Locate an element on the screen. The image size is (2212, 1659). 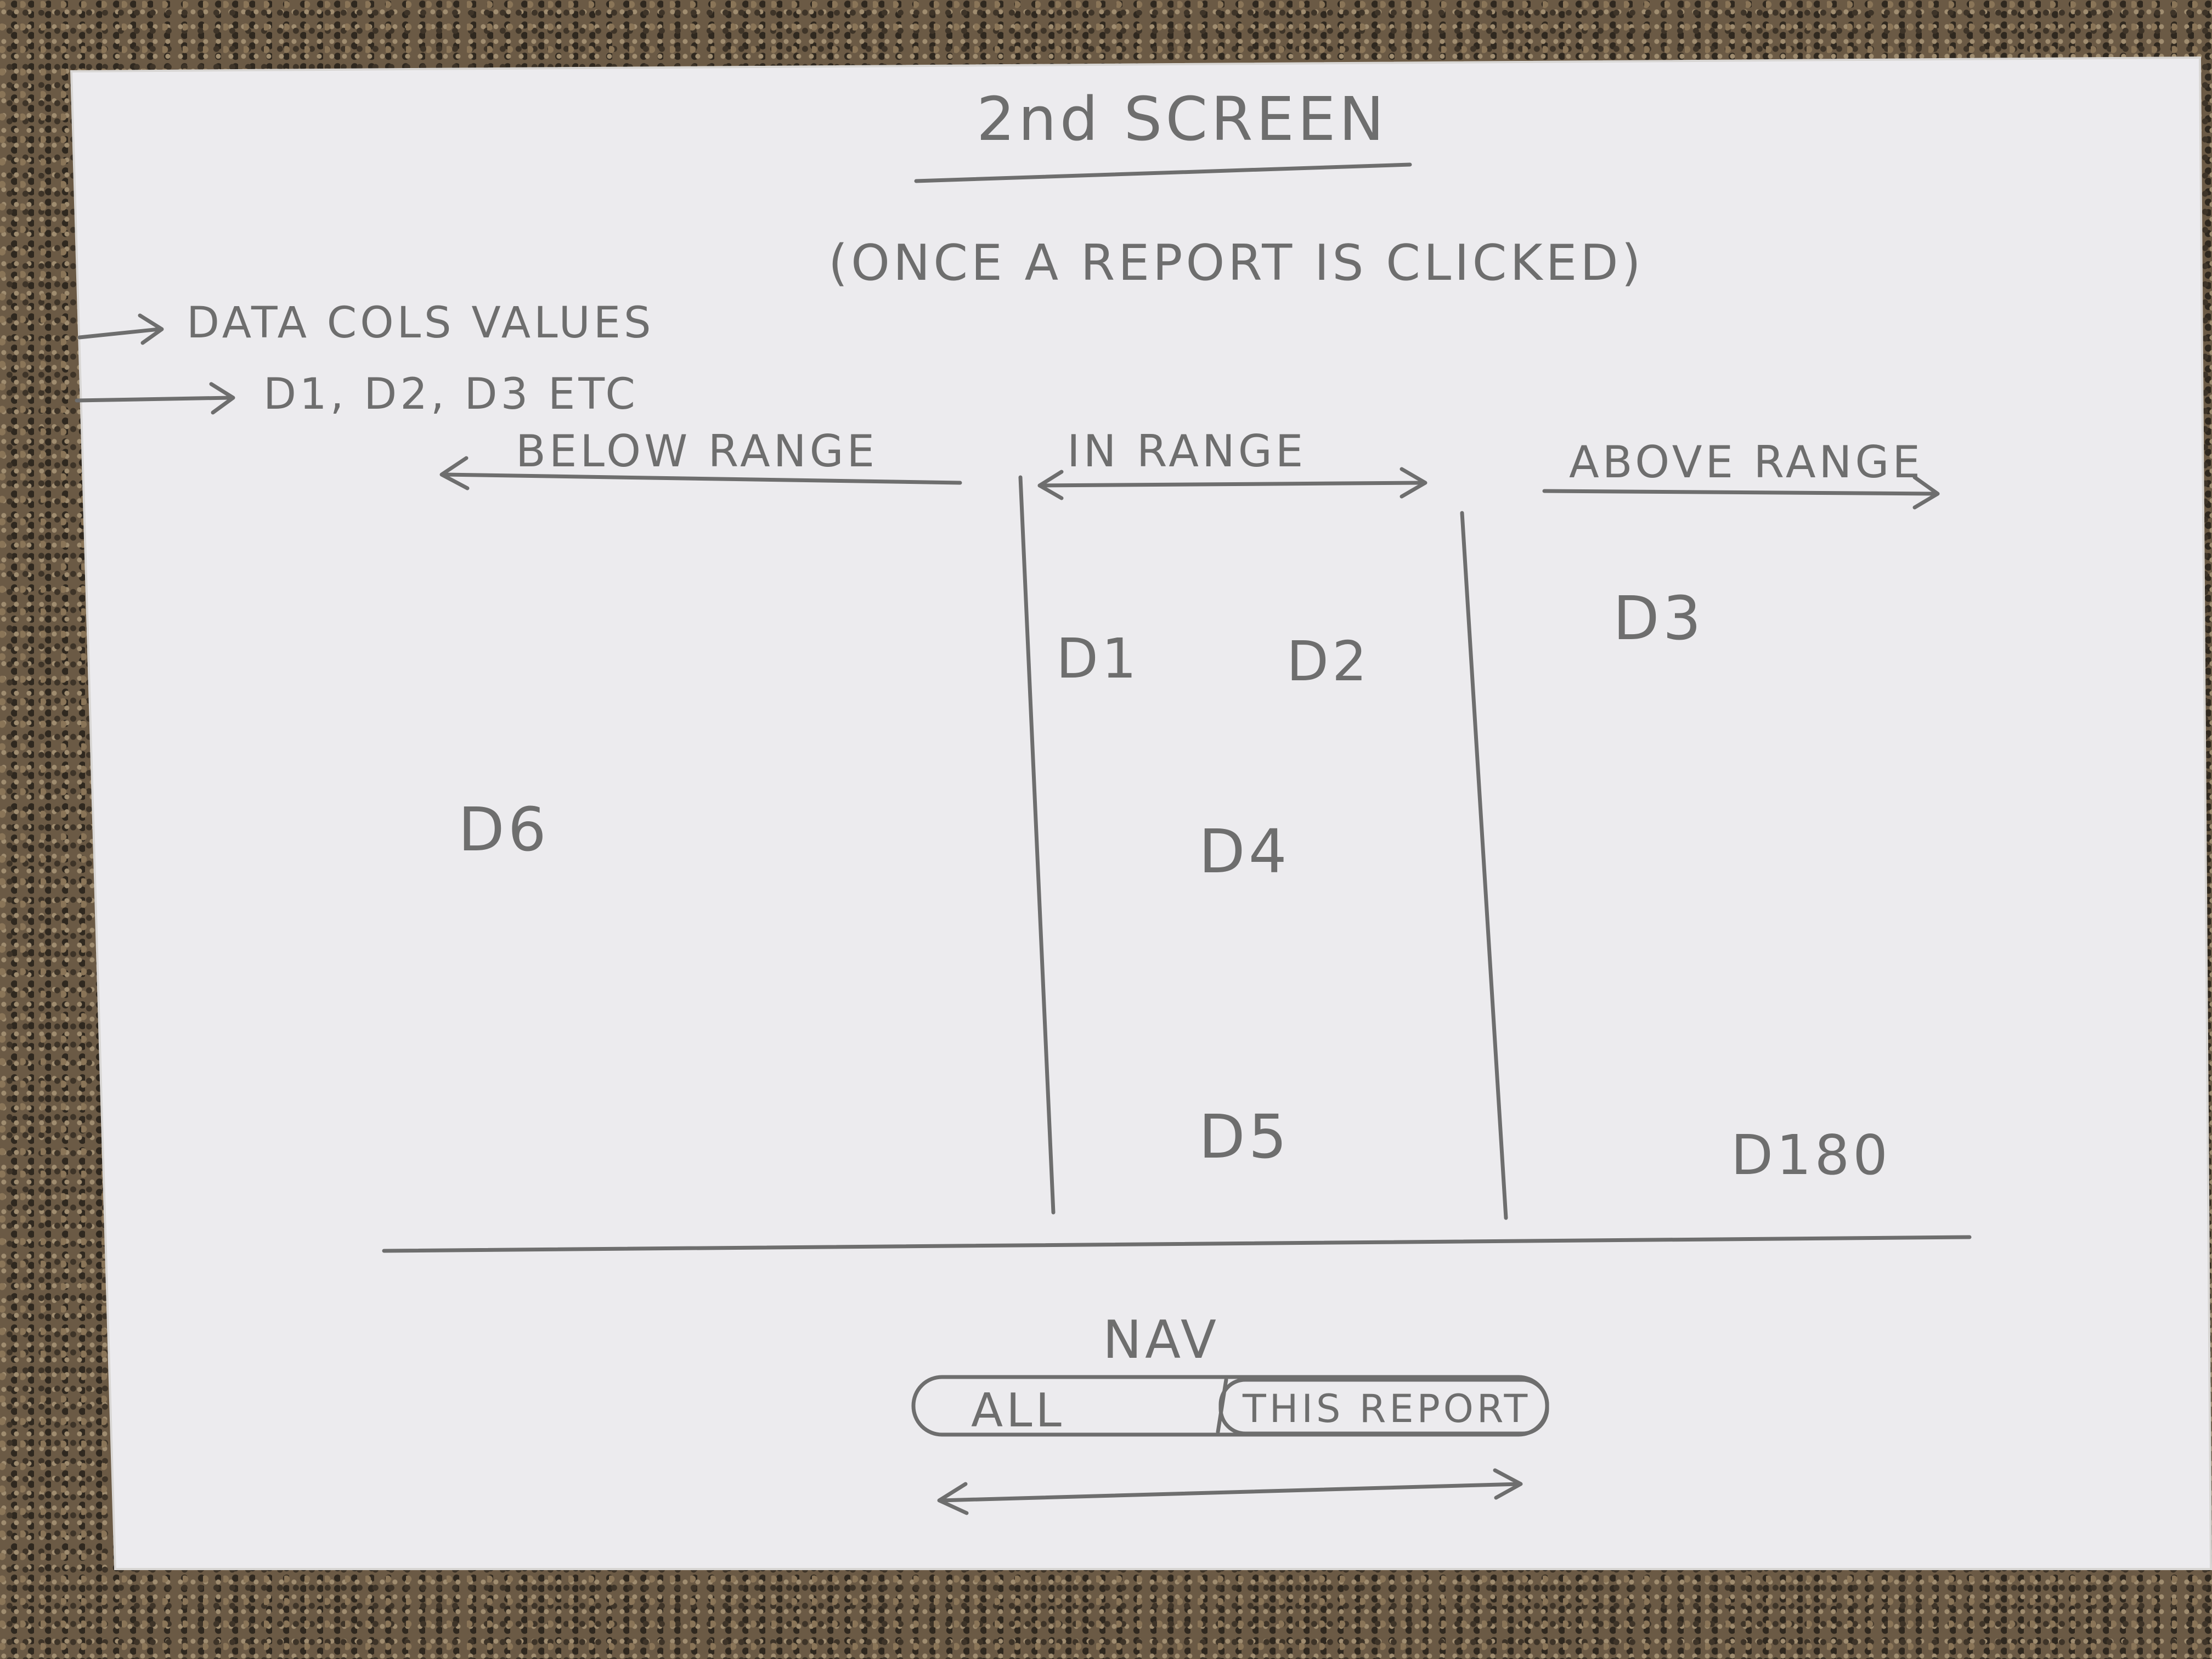
note-d-items: D1, D2, D3 ETC is located at coordinates (357, 394).